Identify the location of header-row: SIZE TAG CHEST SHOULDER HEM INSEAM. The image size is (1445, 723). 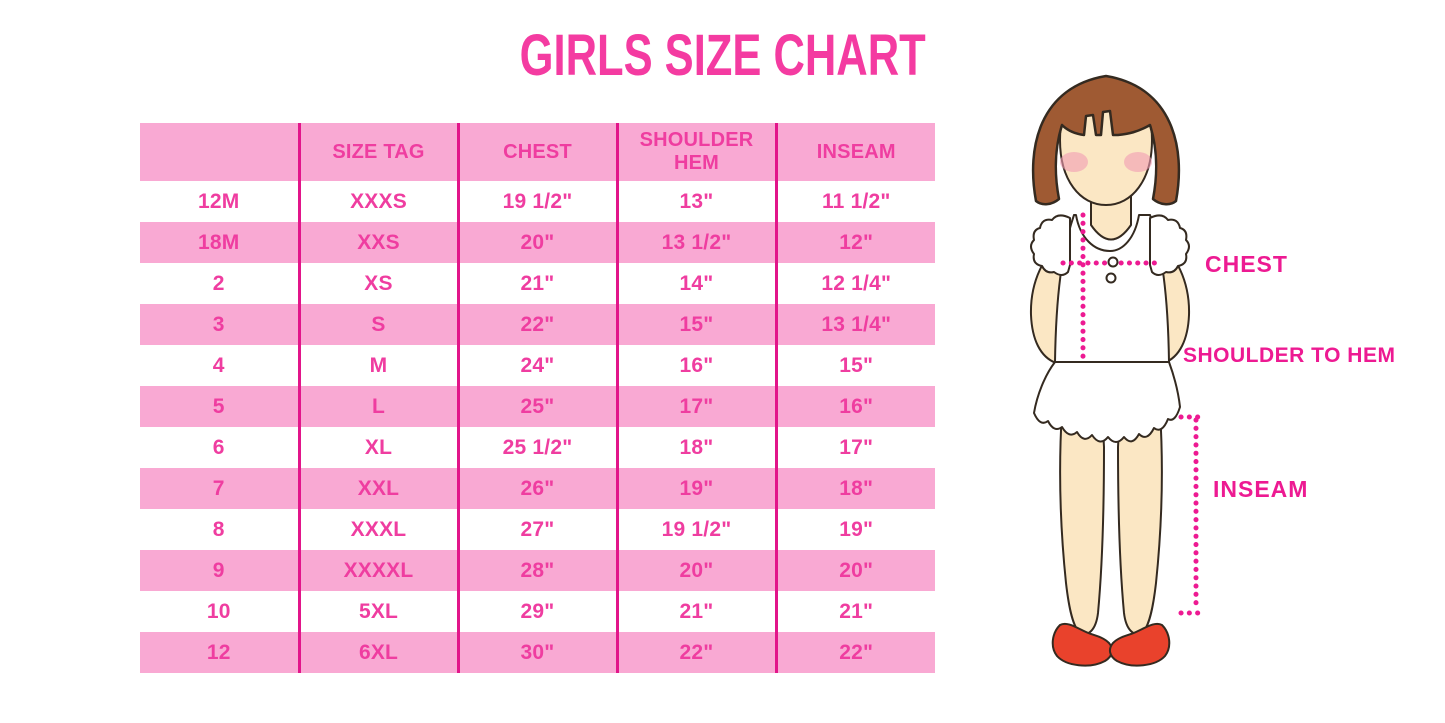
(537, 152).